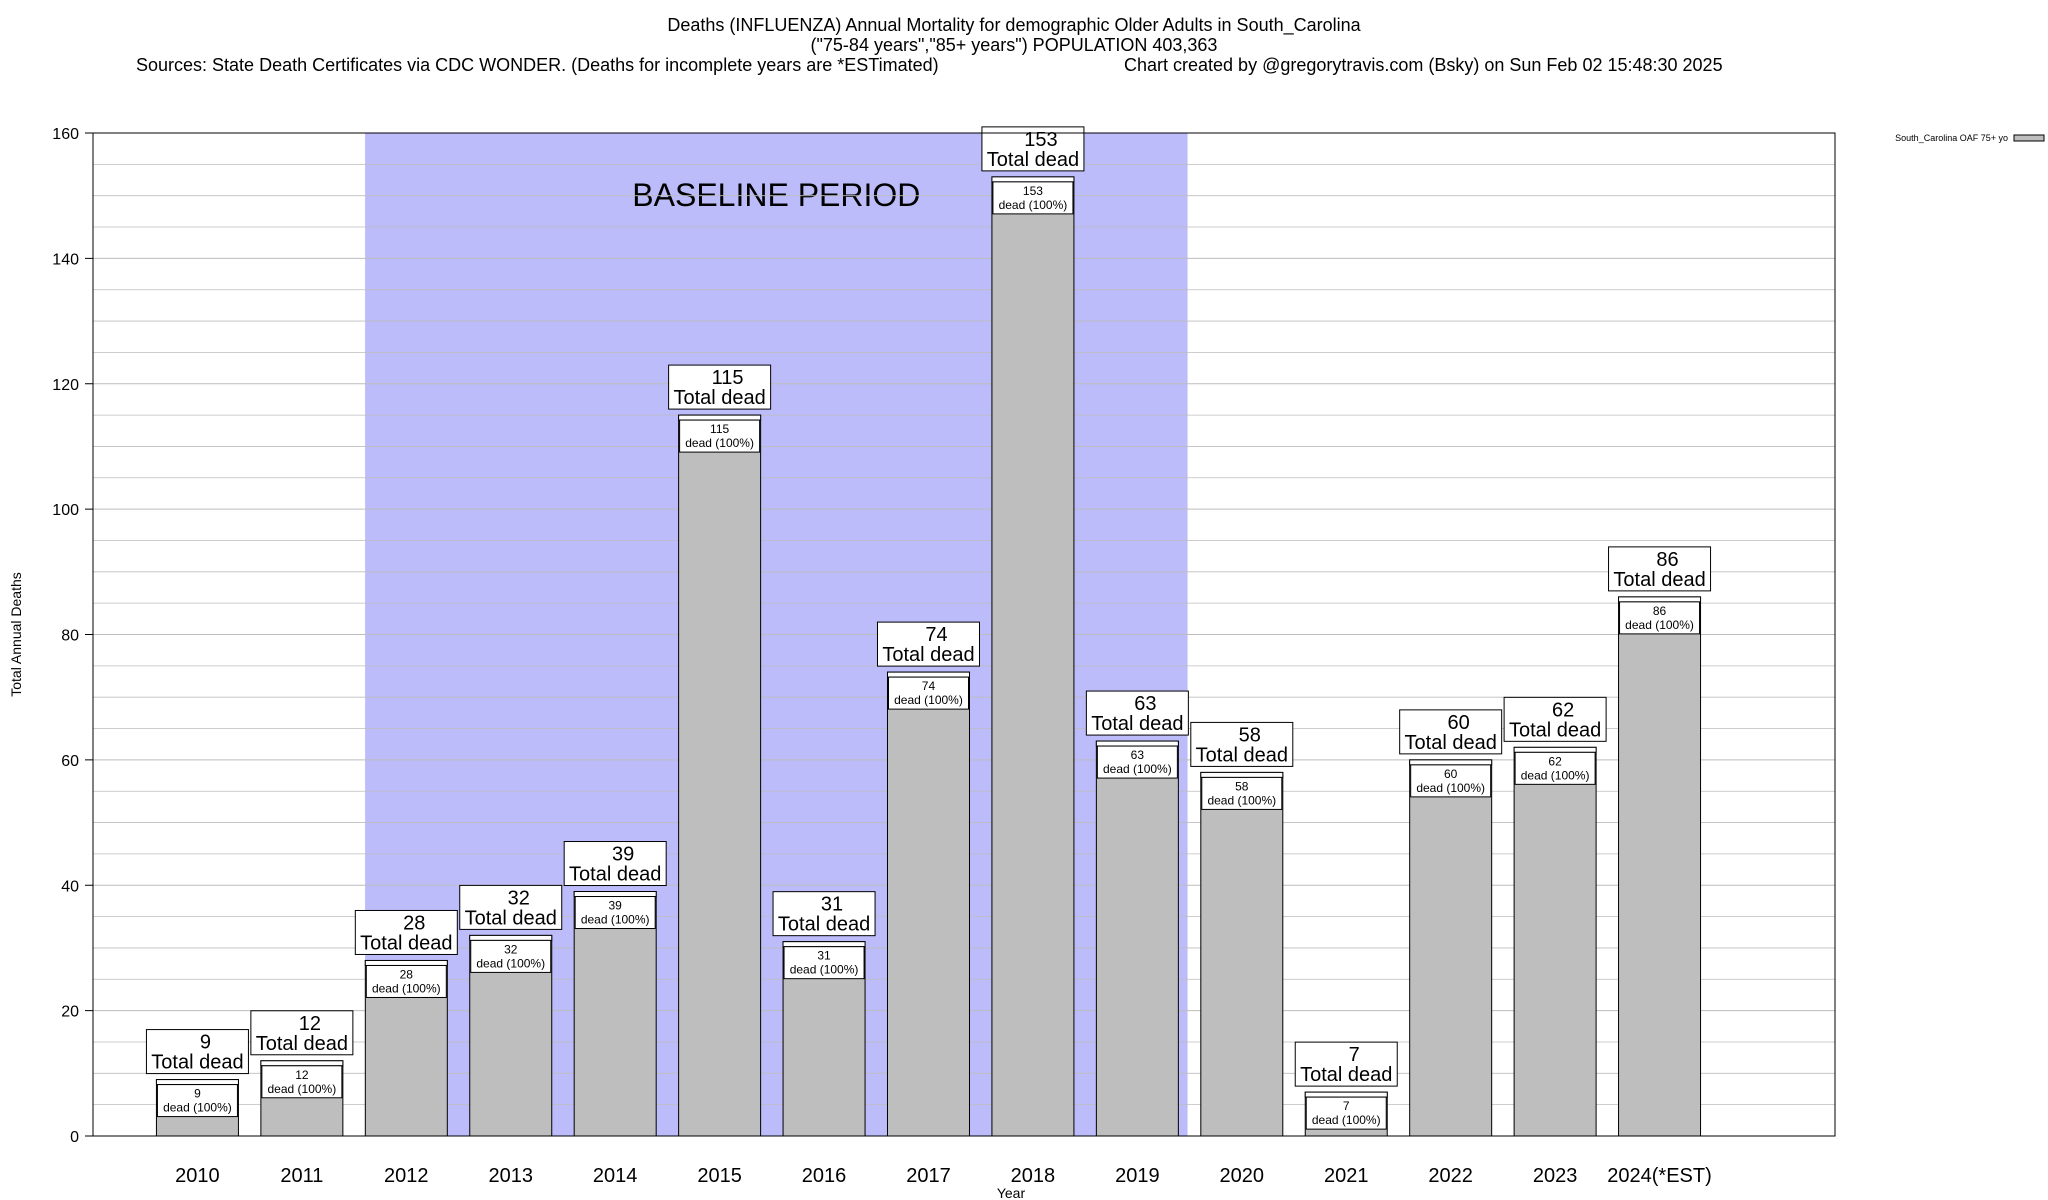 This screenshot has width=2048, height=1200. I want to click on total-value-label: 32, so click(519, 898).